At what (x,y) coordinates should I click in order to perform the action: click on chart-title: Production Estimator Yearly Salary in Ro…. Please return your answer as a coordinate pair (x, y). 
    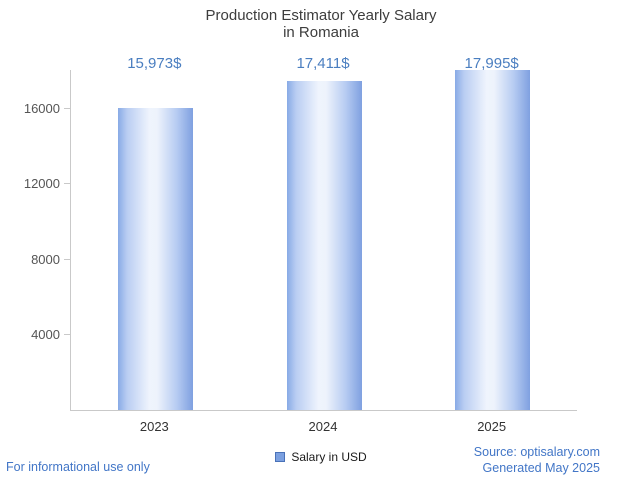
    Looking at the image, I should click on (321, 24).